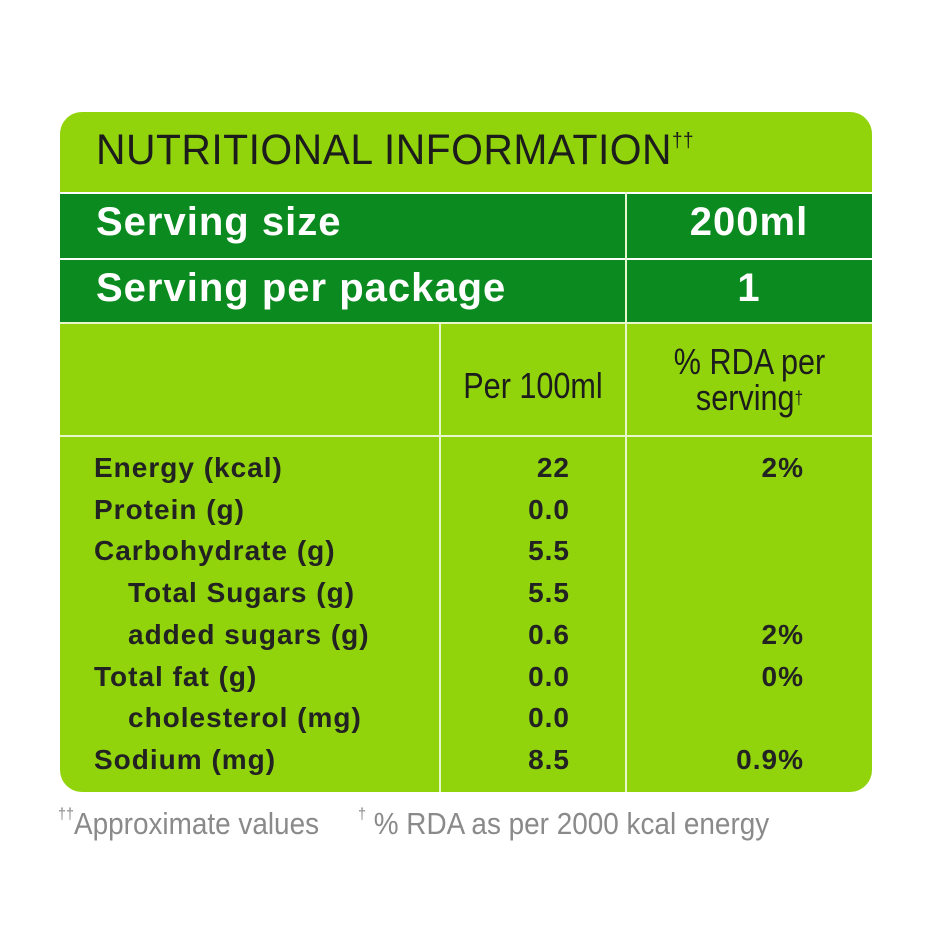  I want to click on nutrient-row: Total Sugars (g) 5.5, so click(466, 592).